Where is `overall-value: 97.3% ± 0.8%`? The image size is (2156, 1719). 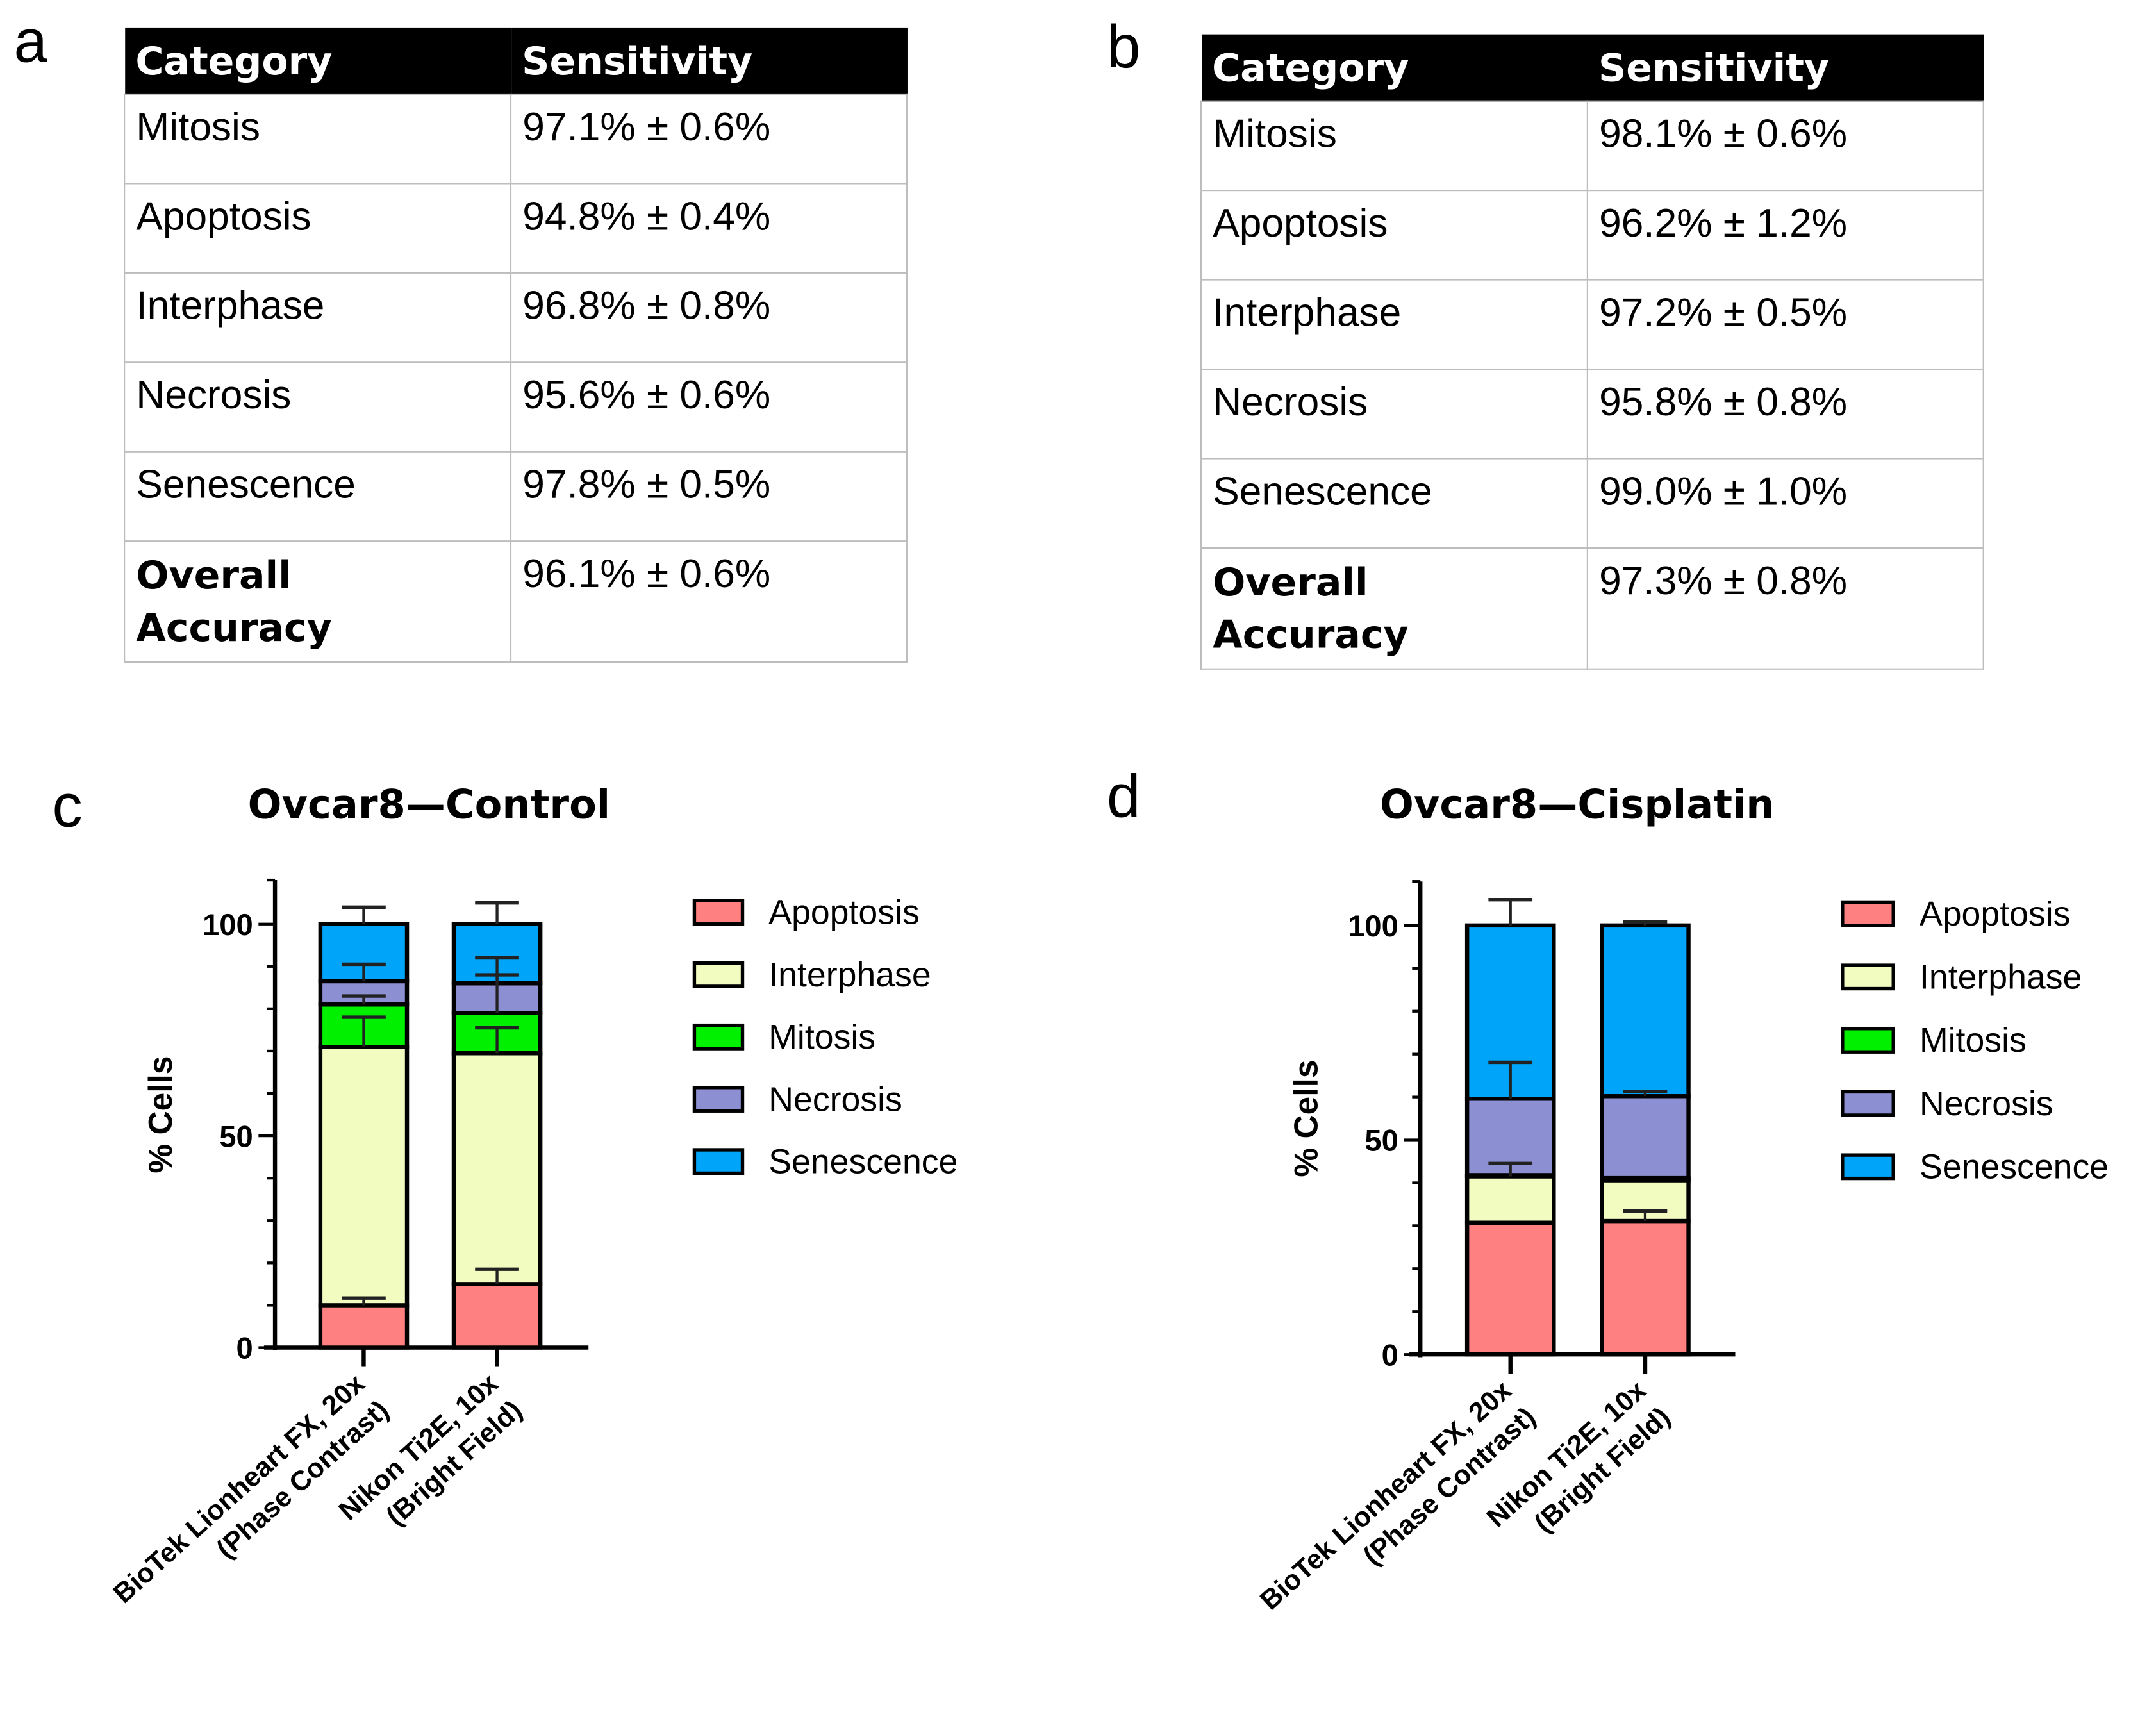 overall-value: 97.3% ± 0.8% is located at coordinates (1785, 608).